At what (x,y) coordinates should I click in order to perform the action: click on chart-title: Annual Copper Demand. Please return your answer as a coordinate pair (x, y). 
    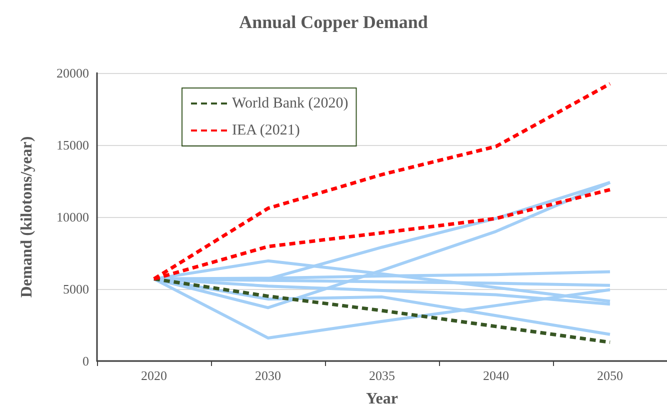
    Looking at the image, I should click on (333, 22).